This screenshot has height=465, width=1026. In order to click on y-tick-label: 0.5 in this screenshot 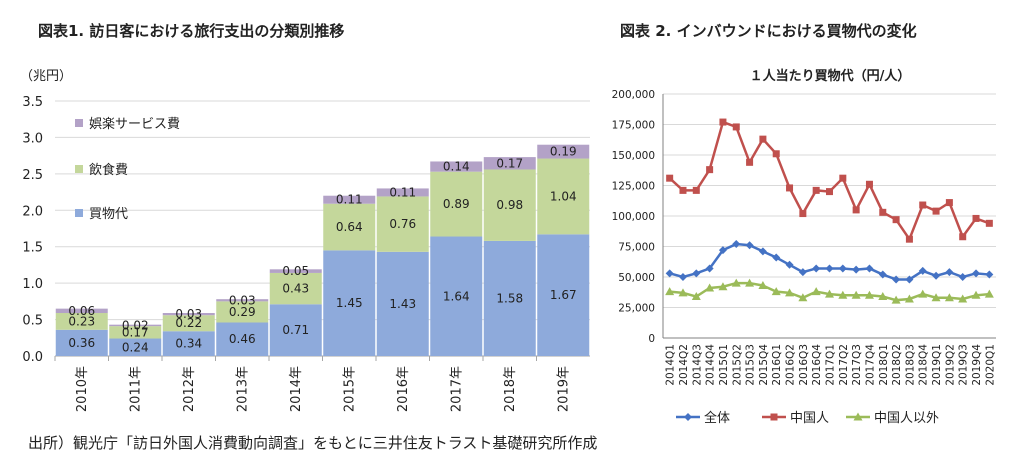, I will do `click(32, 321)`.